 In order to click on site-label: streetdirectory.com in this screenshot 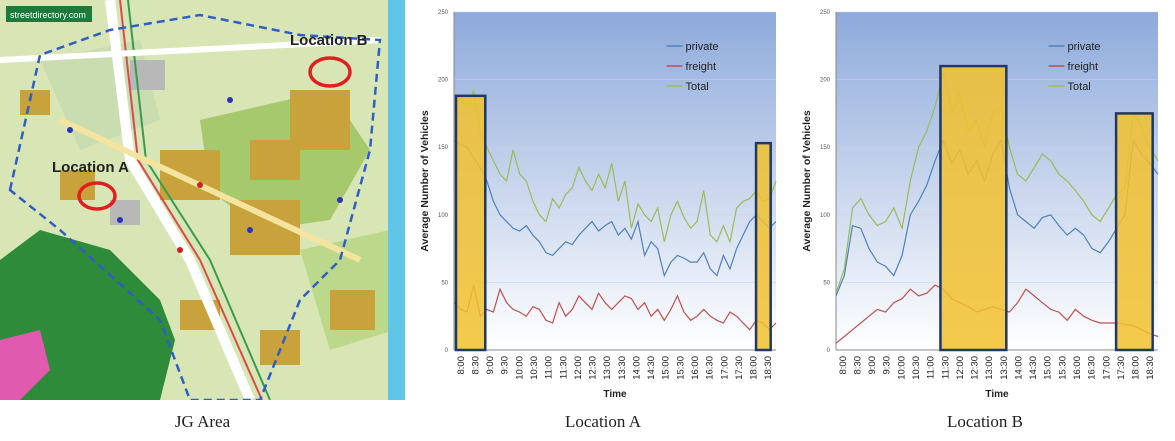, I will do `click(48, 15)`.